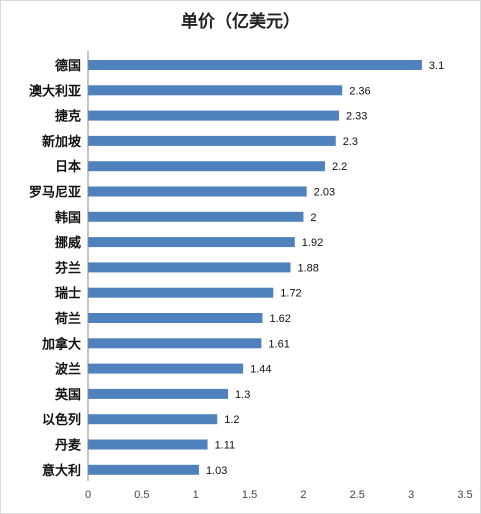 The width and height of the screenshot is (481, 514). I want to click on category-label: 瑞士, so click(68, 294).